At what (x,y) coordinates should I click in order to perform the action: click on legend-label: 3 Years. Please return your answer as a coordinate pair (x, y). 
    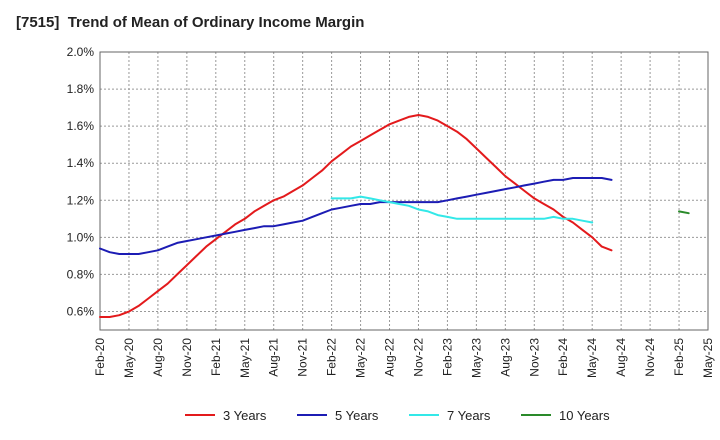
    Looking at the image, I should click on (245, 415).